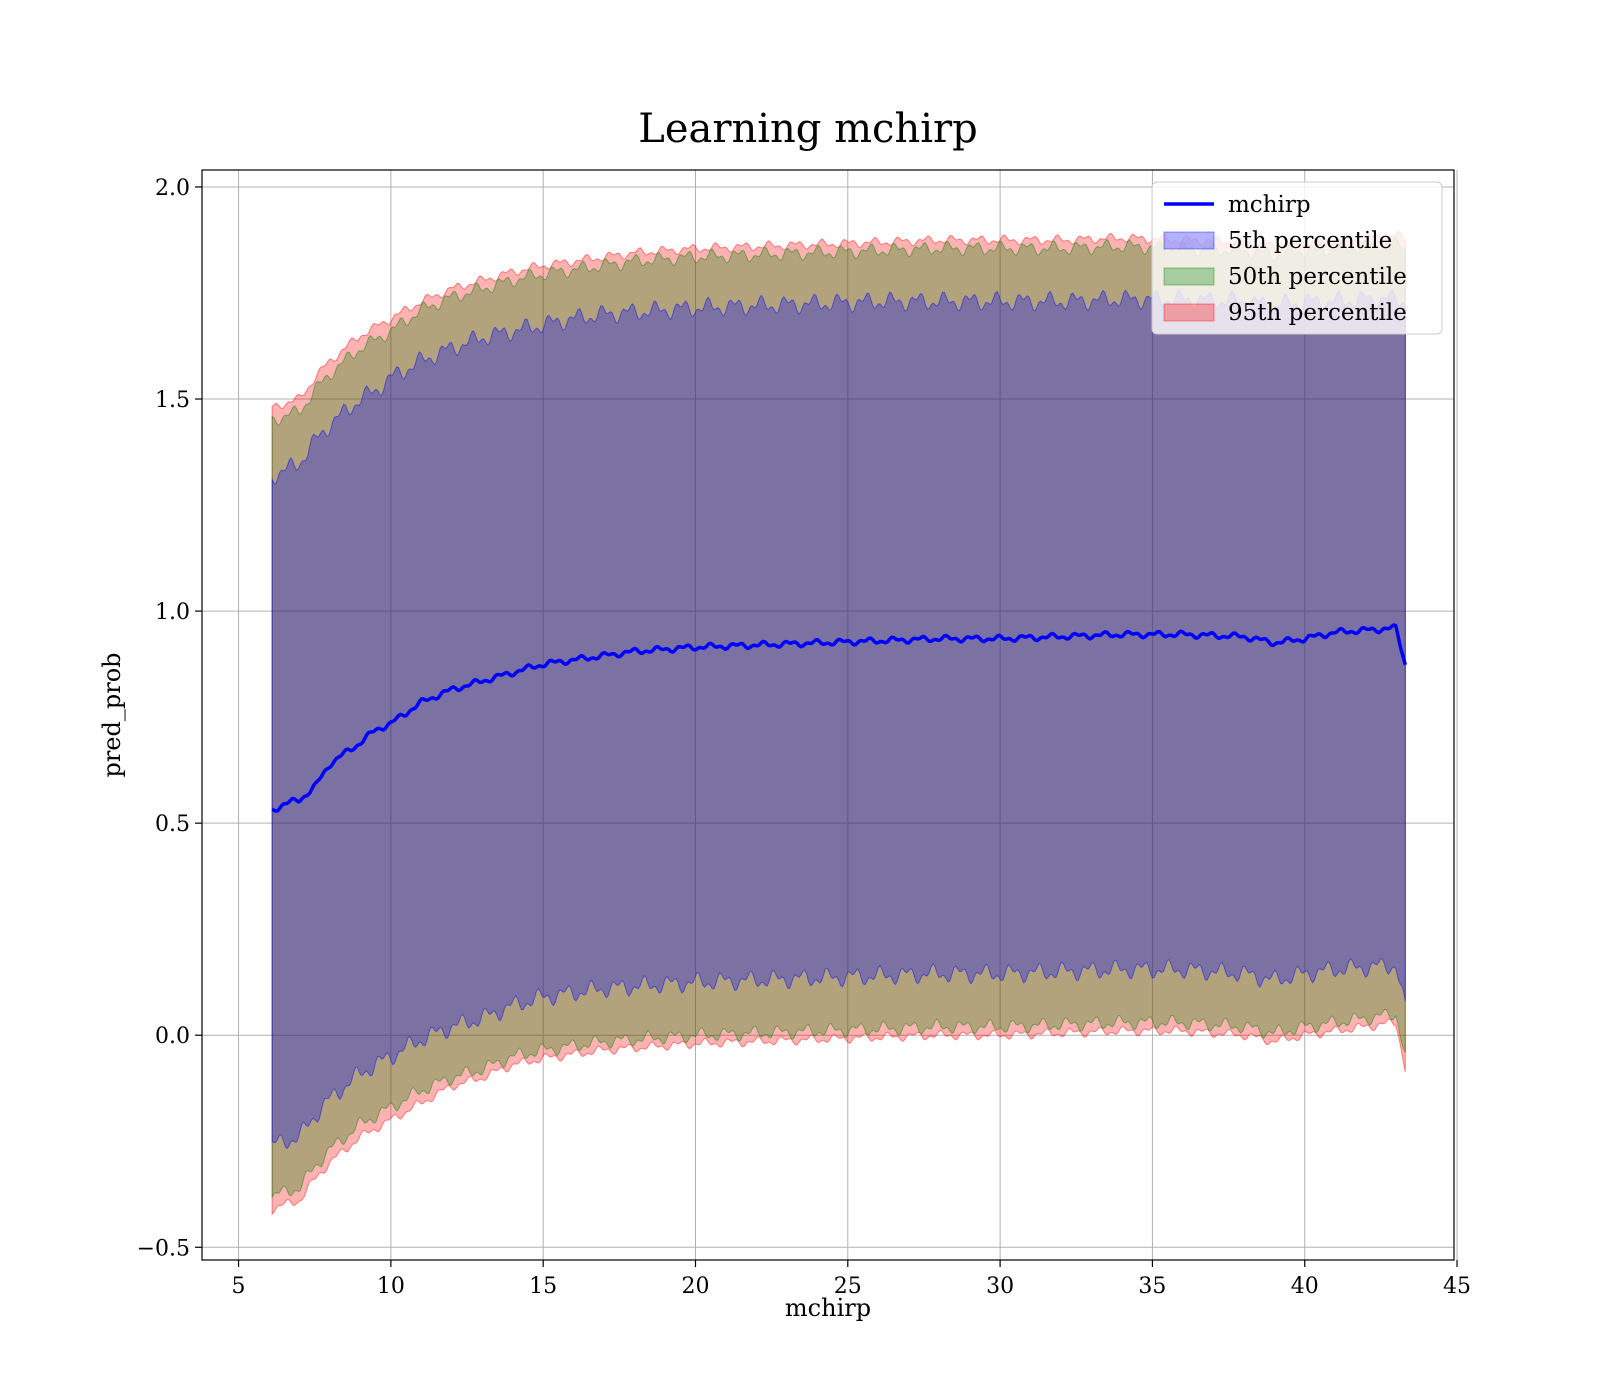 The width and height of the screenshot is (1600, 1400). What do you see at coordinates (1269, 205) in the screenshot?
I see `legend-label: mchirp` at bounding box center [1269, 205].